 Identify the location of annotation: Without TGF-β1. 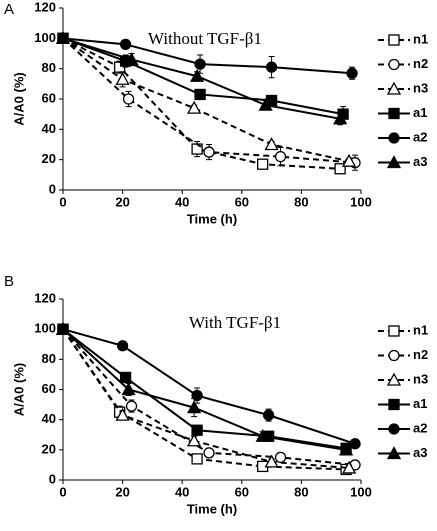
(205, 38).